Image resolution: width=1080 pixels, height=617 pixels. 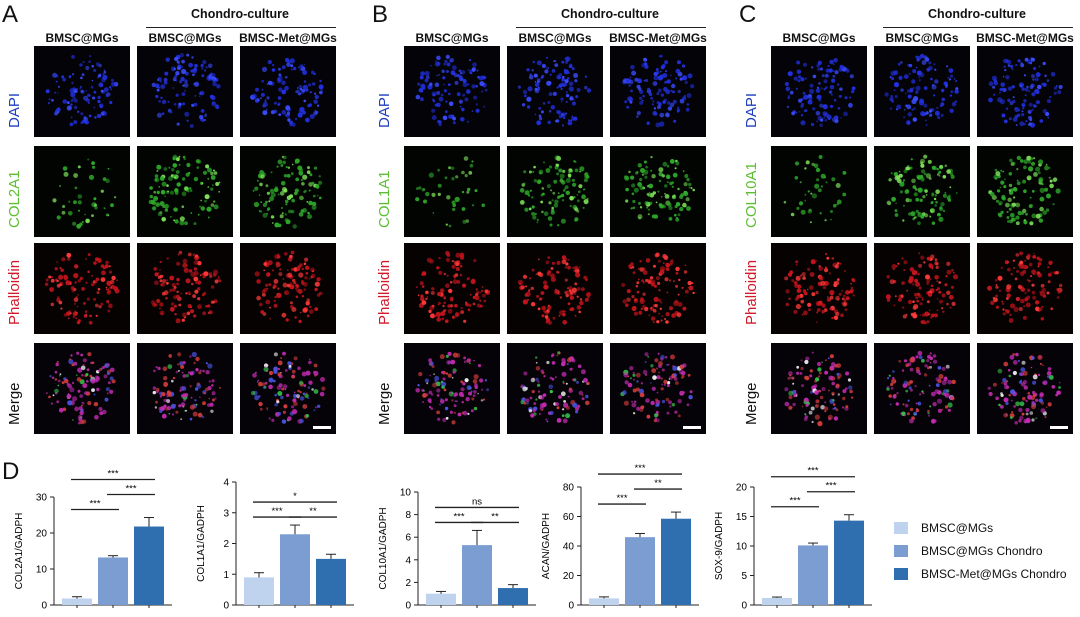 What do you see at coordinates (93, 540) in the screenshot?
I see `bar-chart-1: COL2A1/GADPH 0 10 20 30 *** *** ***` at bounding box center [93, 540].